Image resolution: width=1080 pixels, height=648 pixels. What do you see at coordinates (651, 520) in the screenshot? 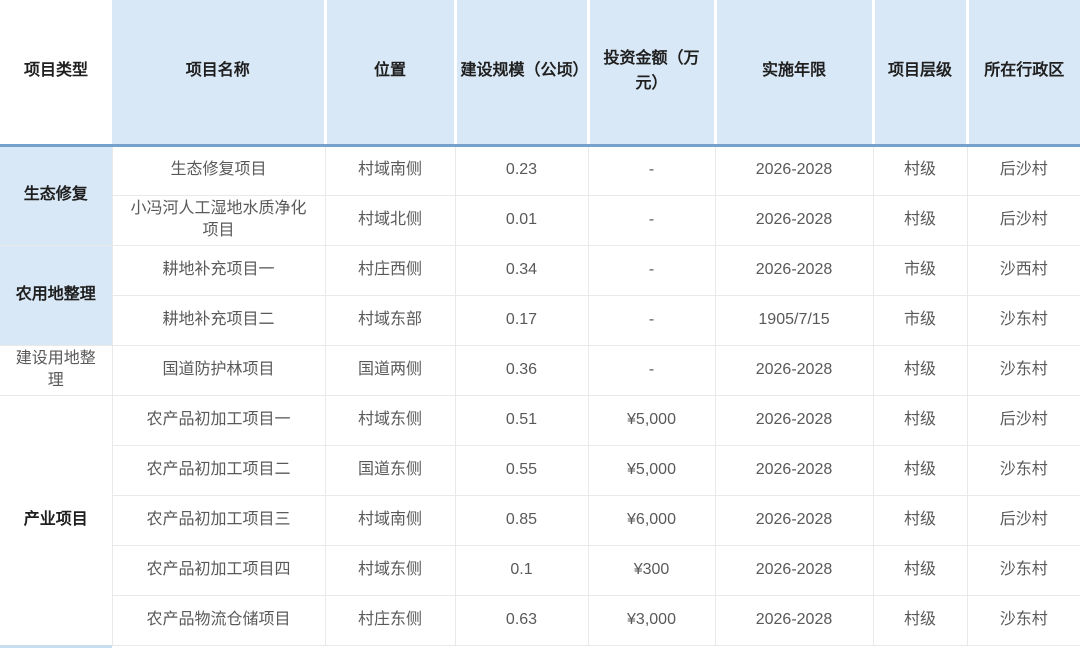
I see `cell-investment: ¥6,000` at bounding box center [651, 520].